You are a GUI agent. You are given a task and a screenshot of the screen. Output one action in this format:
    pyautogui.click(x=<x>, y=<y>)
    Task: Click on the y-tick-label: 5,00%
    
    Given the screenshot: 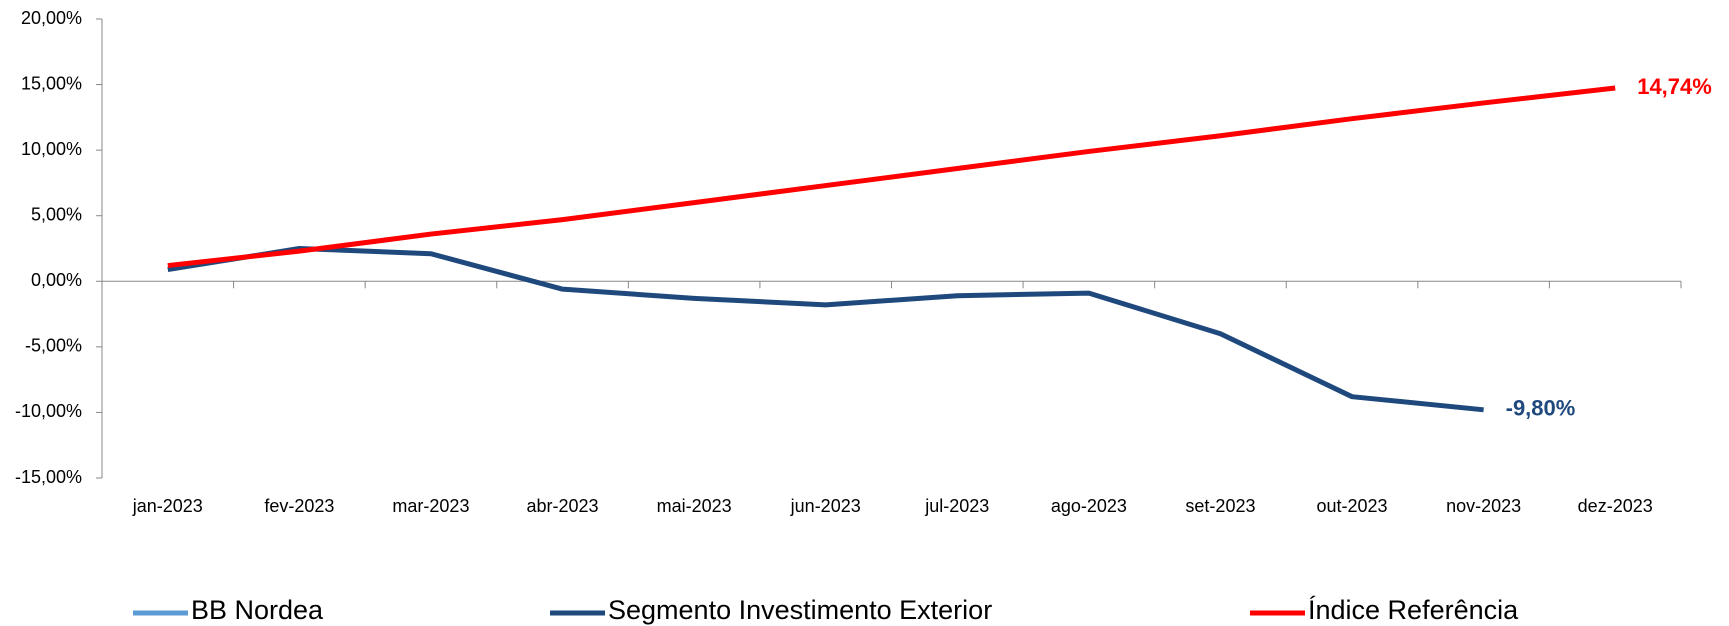 What is the action you would take?
    pyautogui.click(x=56, y=214)
    